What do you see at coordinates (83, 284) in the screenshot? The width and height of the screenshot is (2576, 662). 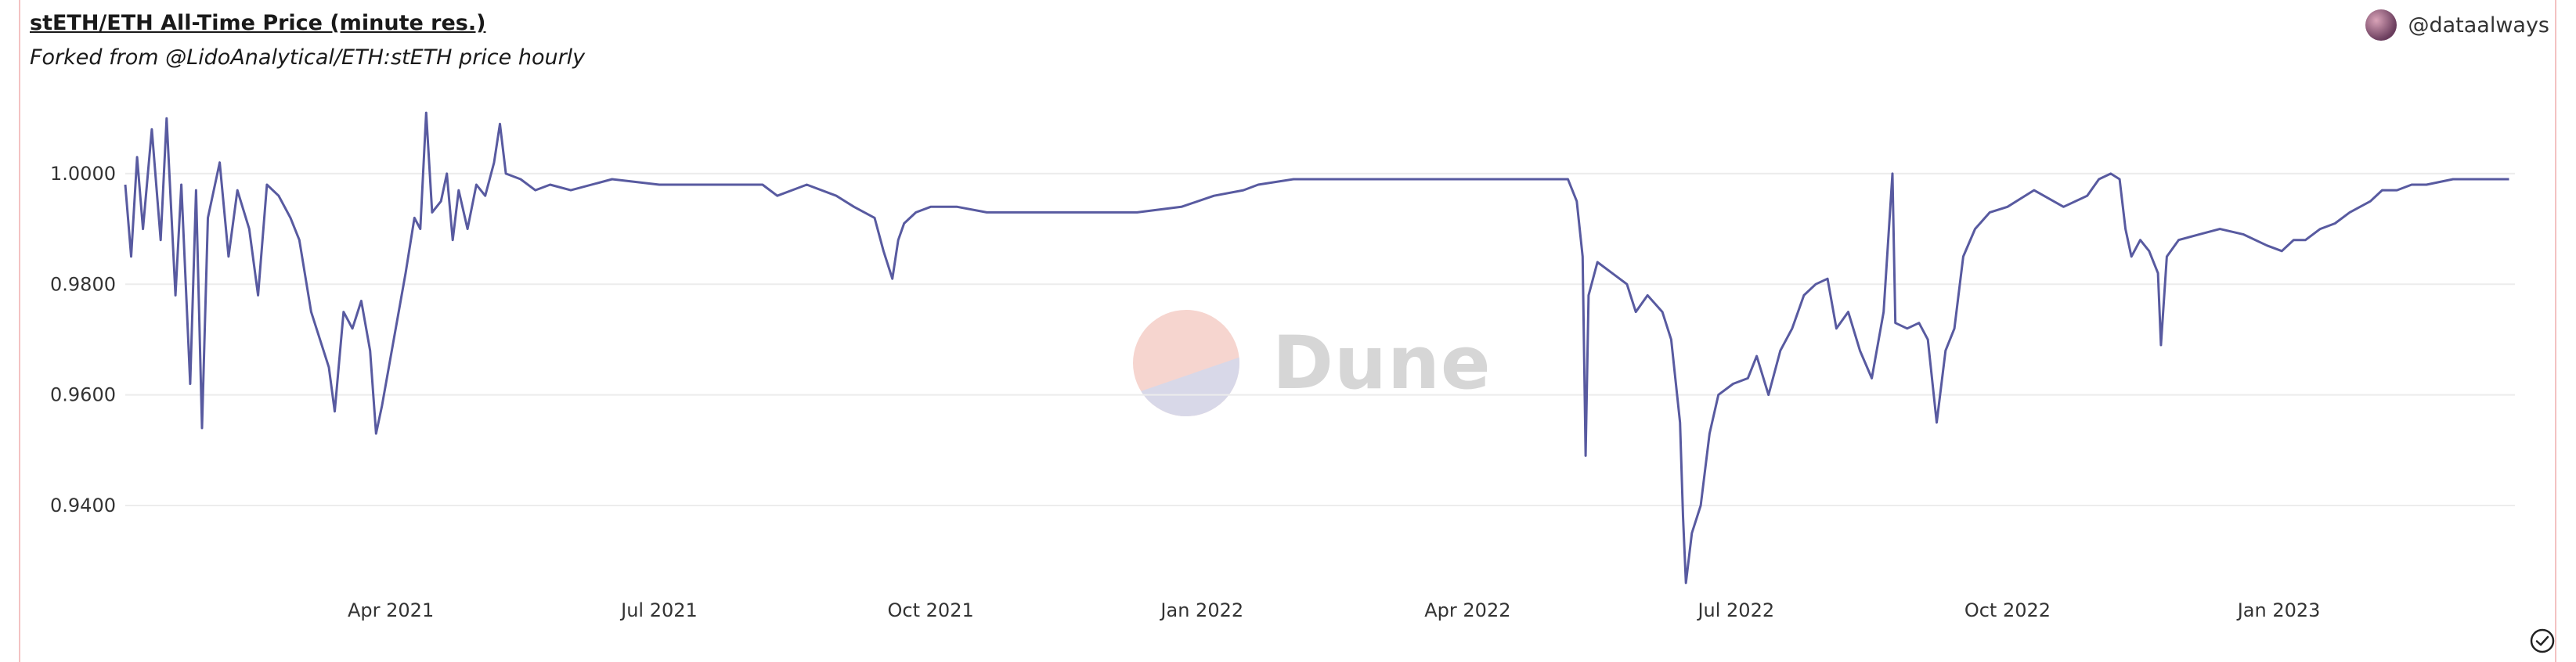 I see `y-tick-label: 0.9800` at bounding box center [83, 284].